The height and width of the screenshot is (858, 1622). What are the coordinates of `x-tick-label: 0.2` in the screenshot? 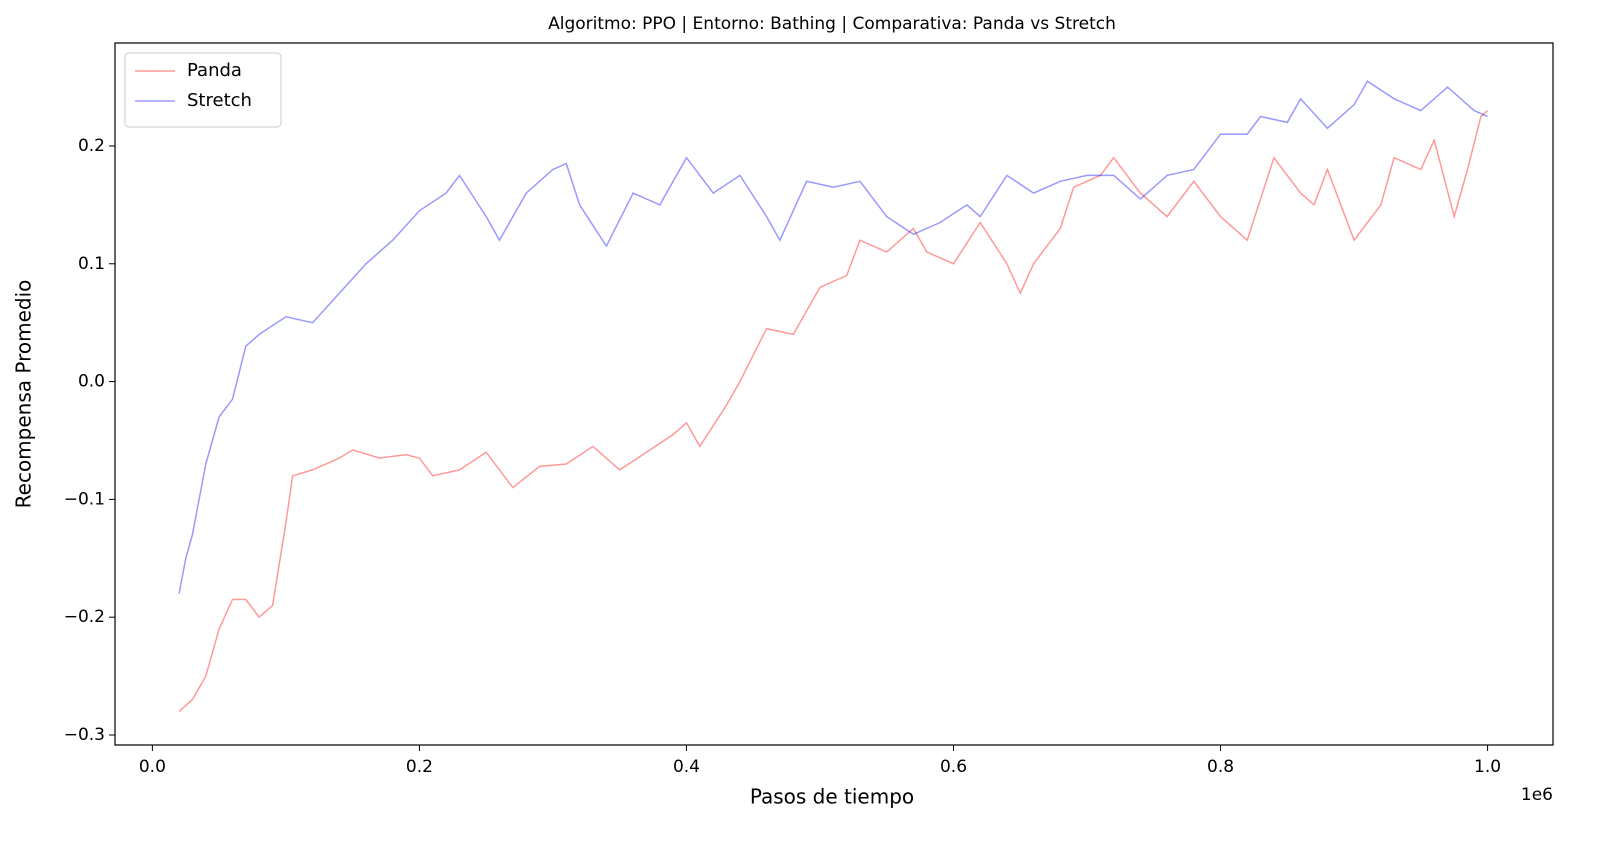 It's located at (419, 767).